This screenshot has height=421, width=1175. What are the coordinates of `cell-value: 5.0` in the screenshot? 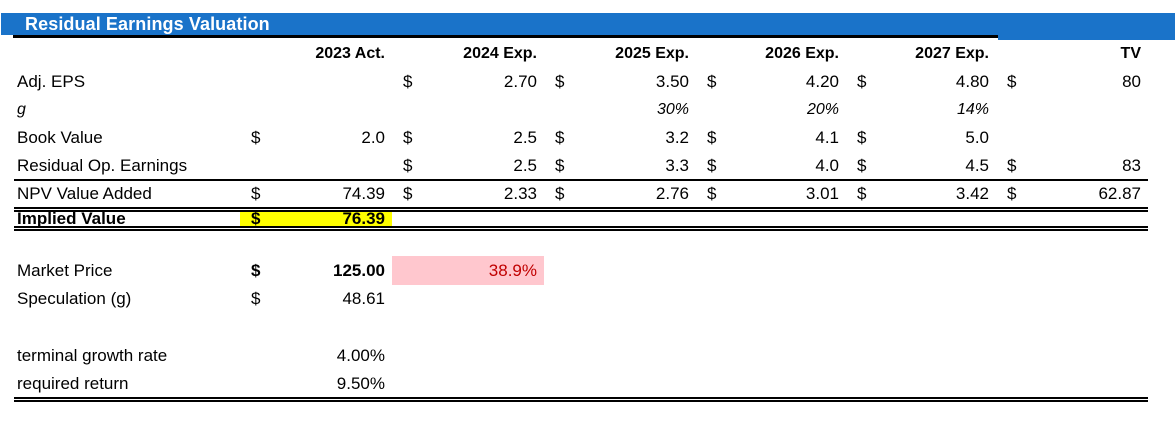 It's located at (977, 137).